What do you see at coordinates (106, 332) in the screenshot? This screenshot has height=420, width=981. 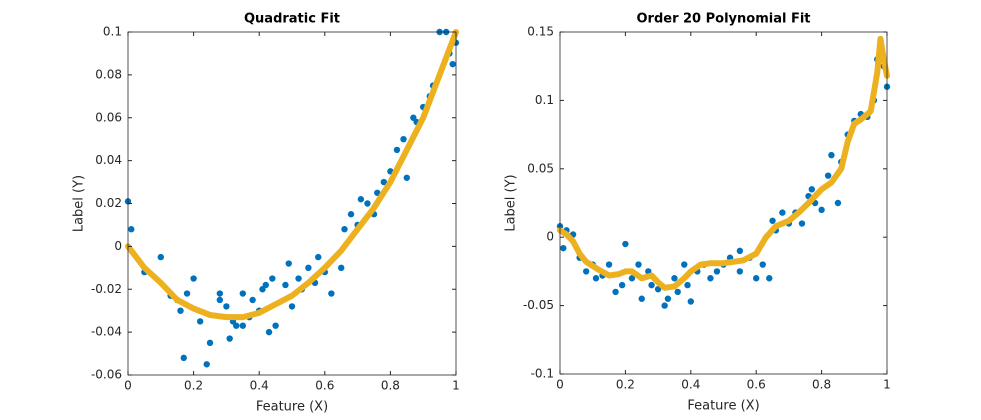 I see `y-tick-label: -0.04` at bounding box center [106, 332].